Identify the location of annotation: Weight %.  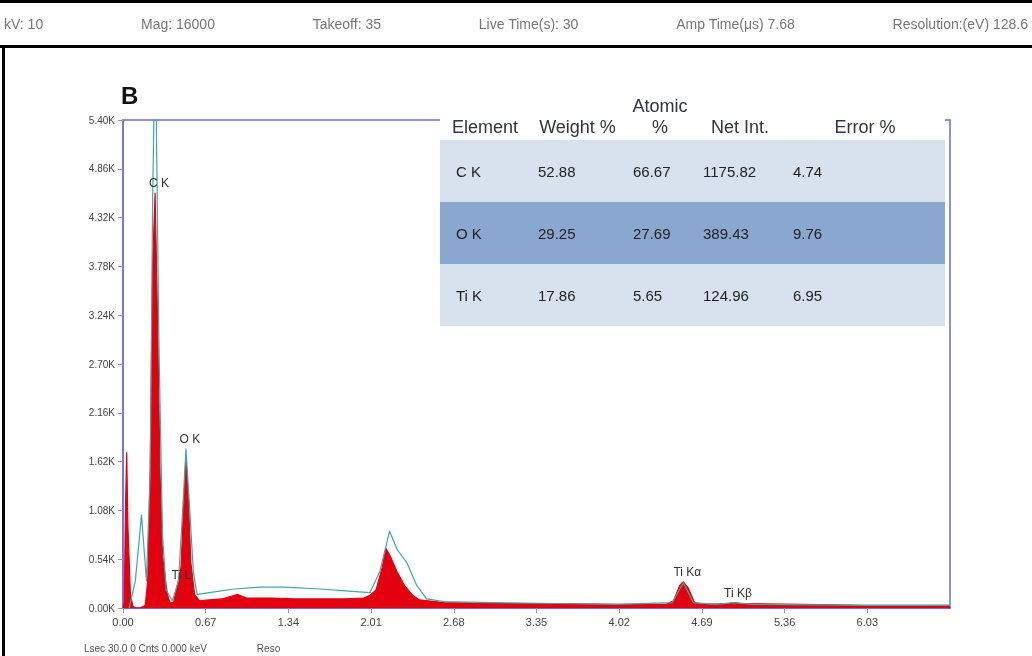
(577, 116).